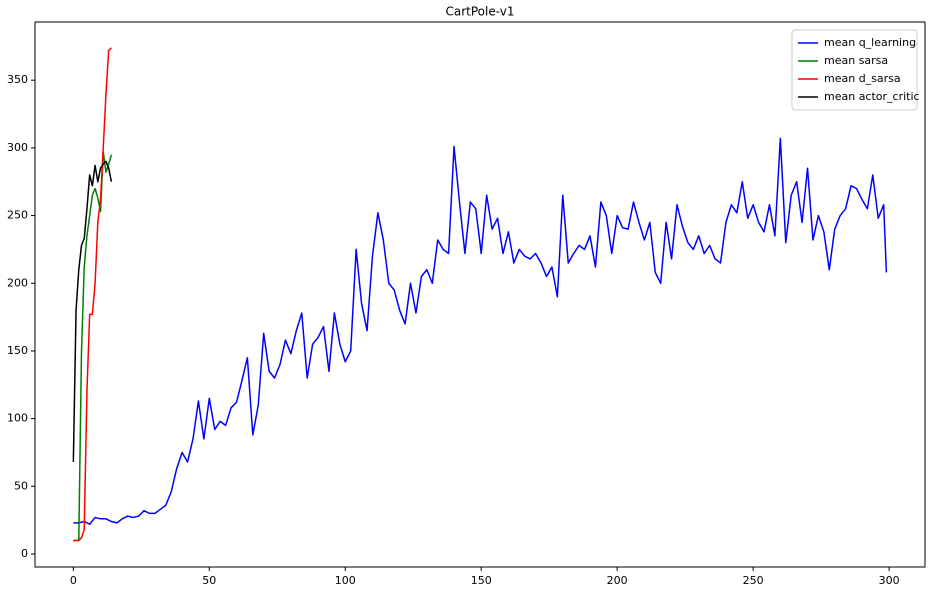 This screenshot has height=590, width=933. Describe the element at coordinates (856, 60) in the screenshot. I see `legend-label: mean sarsa` at that location.